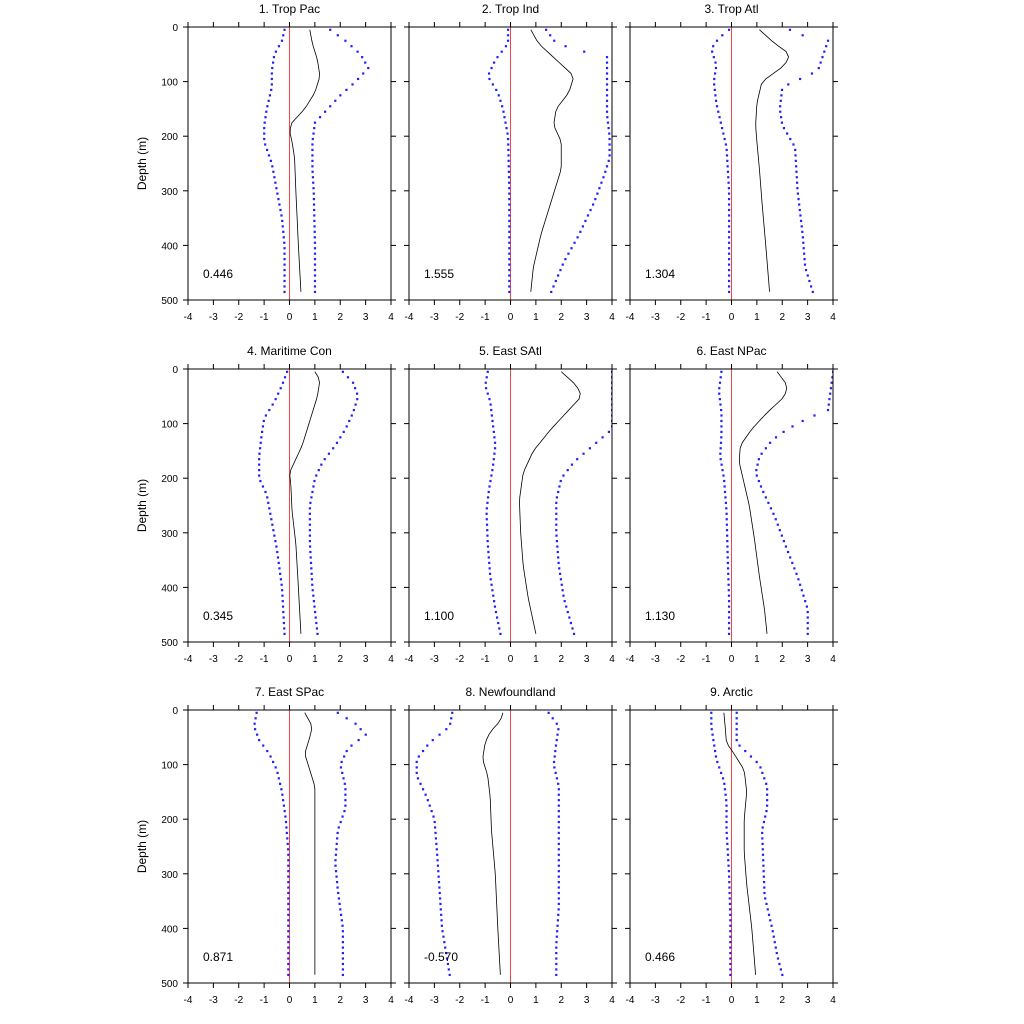 The image size is (1024, 1024). What do you see at coordinates (304, 502) in the screenshot?
I see `mean-line` at bounding box center [304, 502].